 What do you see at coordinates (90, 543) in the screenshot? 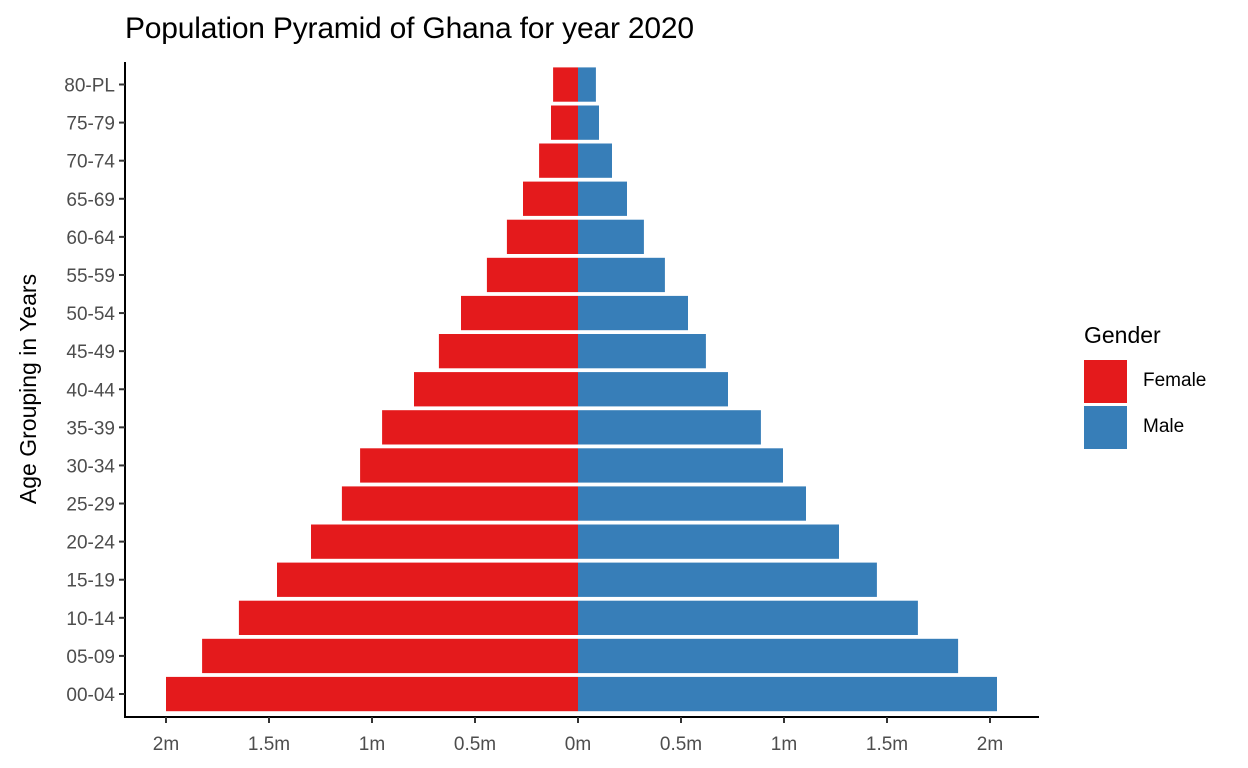
I see `y-tick-label-20-24: 20-24` at bounding box center [90, 543].